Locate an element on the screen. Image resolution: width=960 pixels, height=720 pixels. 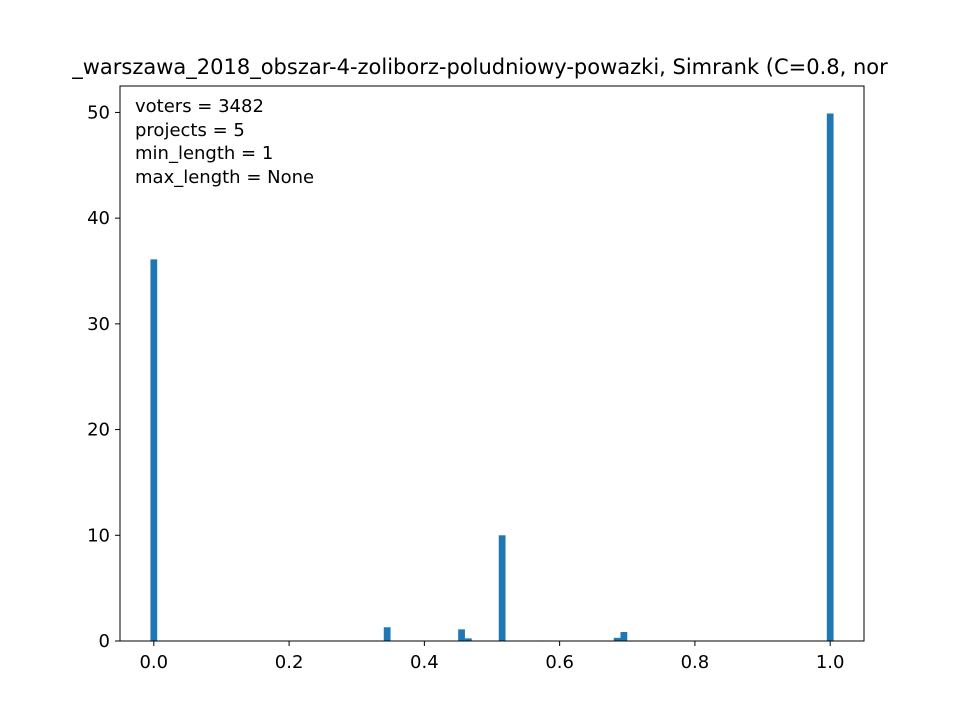
y-tick-label: 0 is located at coordinates (104, 641).